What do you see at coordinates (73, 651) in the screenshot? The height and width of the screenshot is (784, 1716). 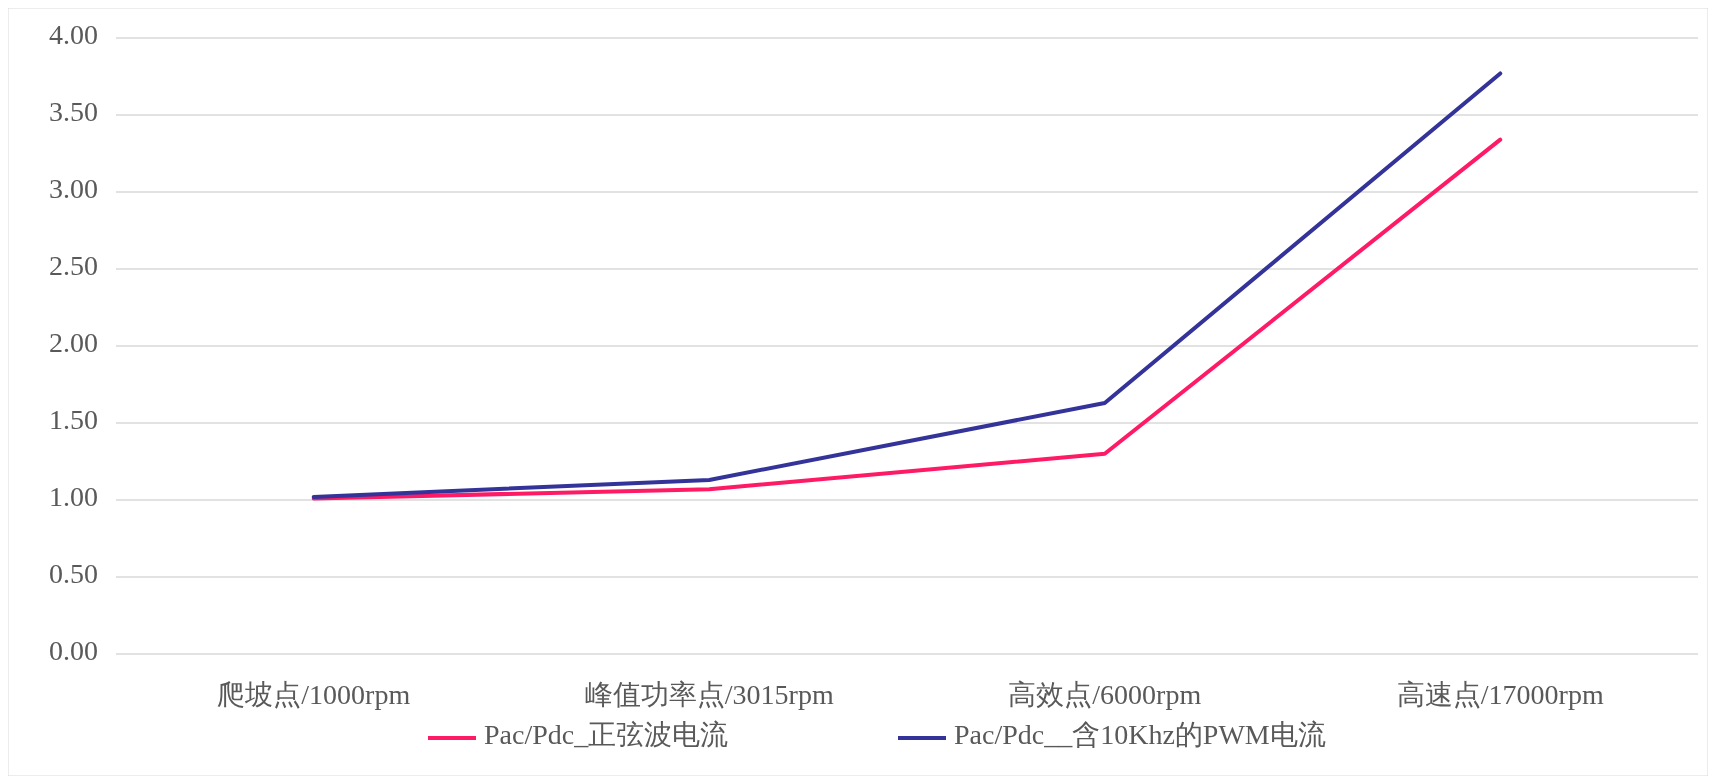 I see `y-tick-label: 0.00` at bounding box center [73, 651].